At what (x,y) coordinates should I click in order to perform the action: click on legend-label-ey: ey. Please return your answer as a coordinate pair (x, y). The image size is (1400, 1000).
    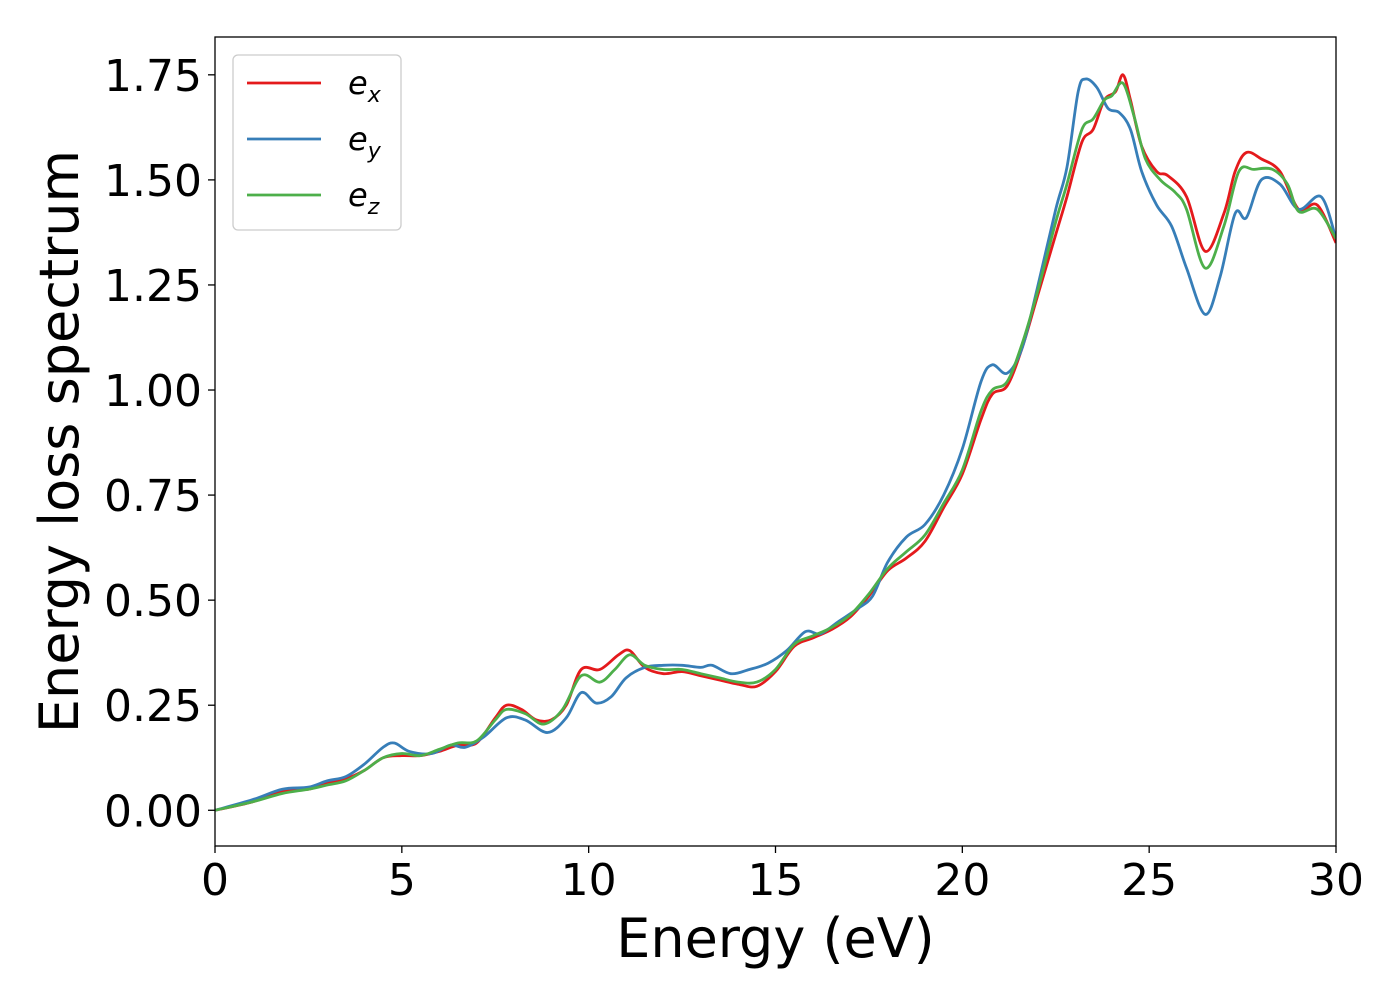
    Looking at the image, I should click on (365, 142).